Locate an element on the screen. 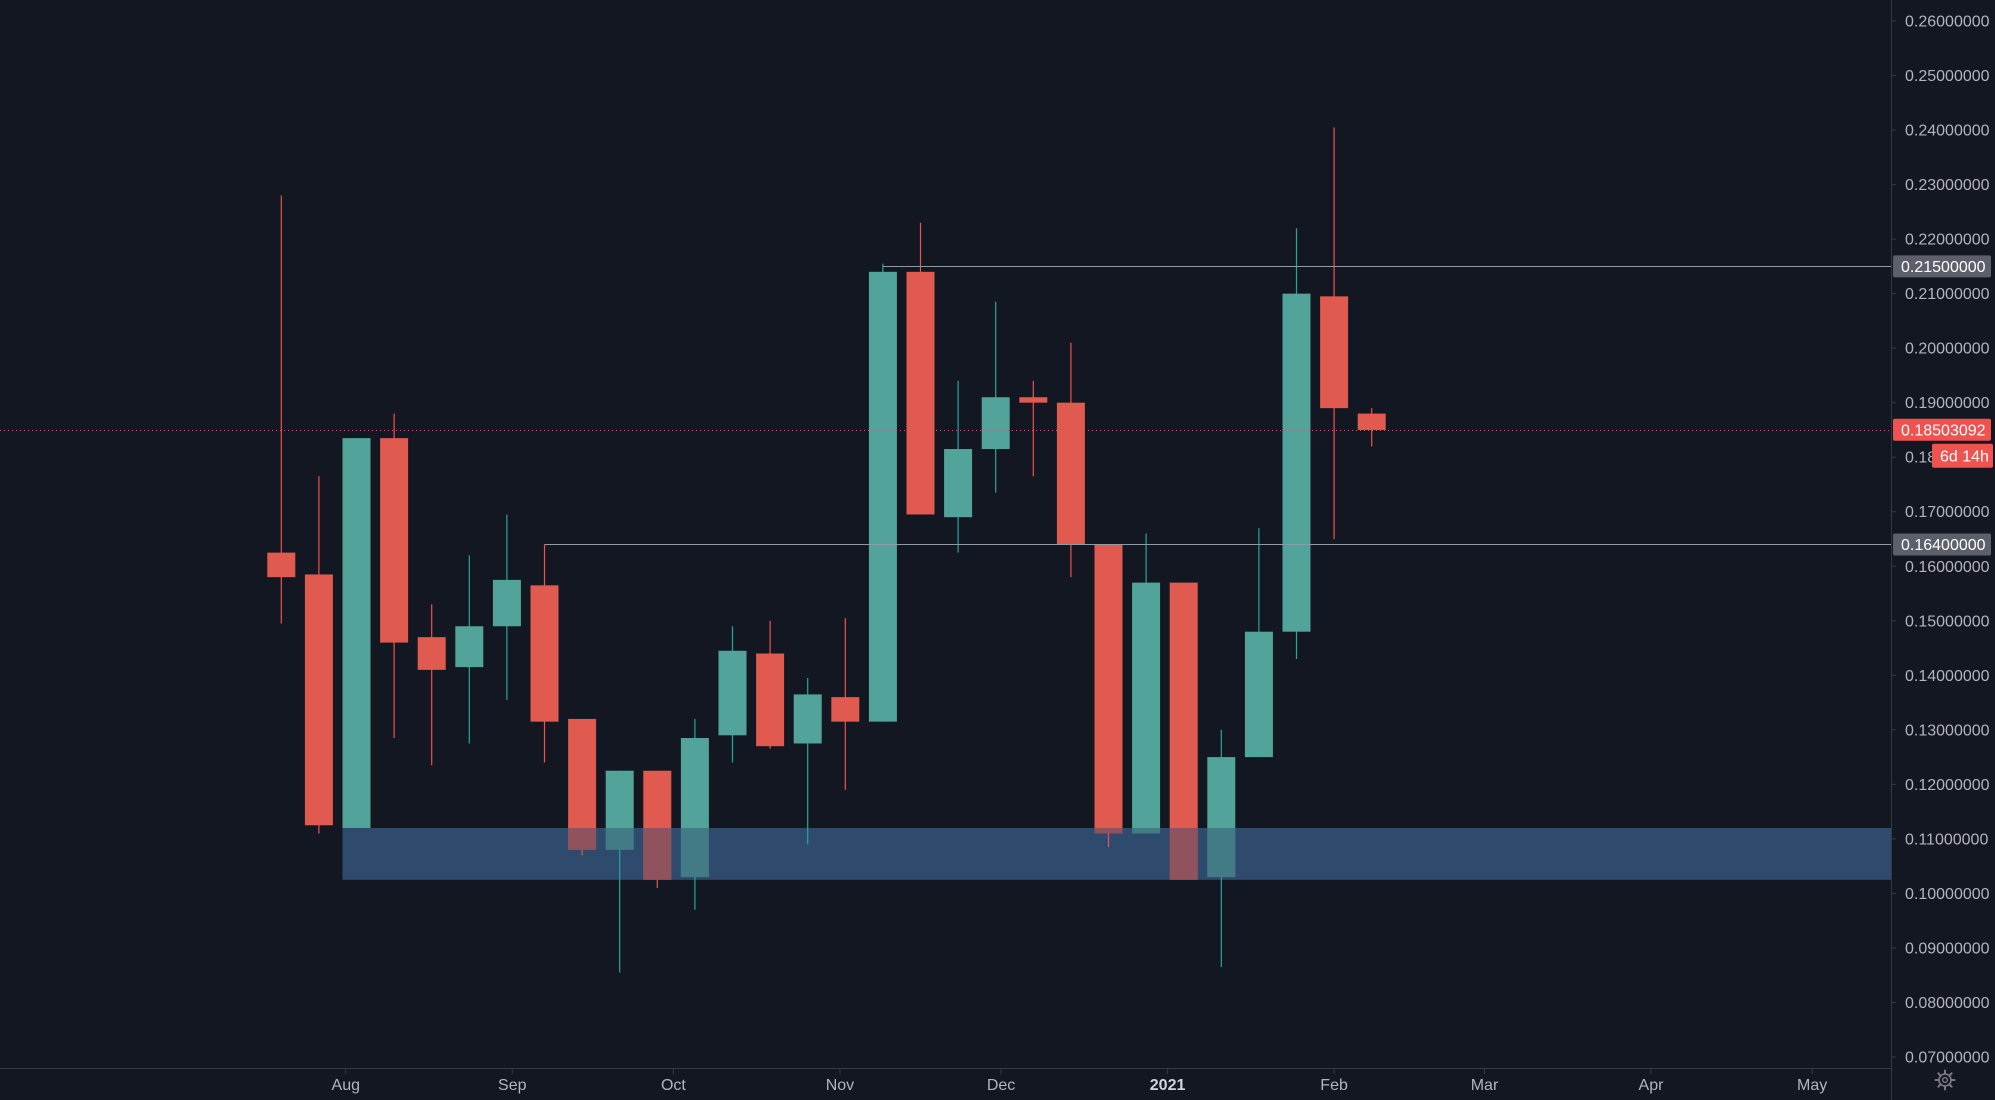  chart-settings-gear-icon is located at coordinates (1945, 1080).